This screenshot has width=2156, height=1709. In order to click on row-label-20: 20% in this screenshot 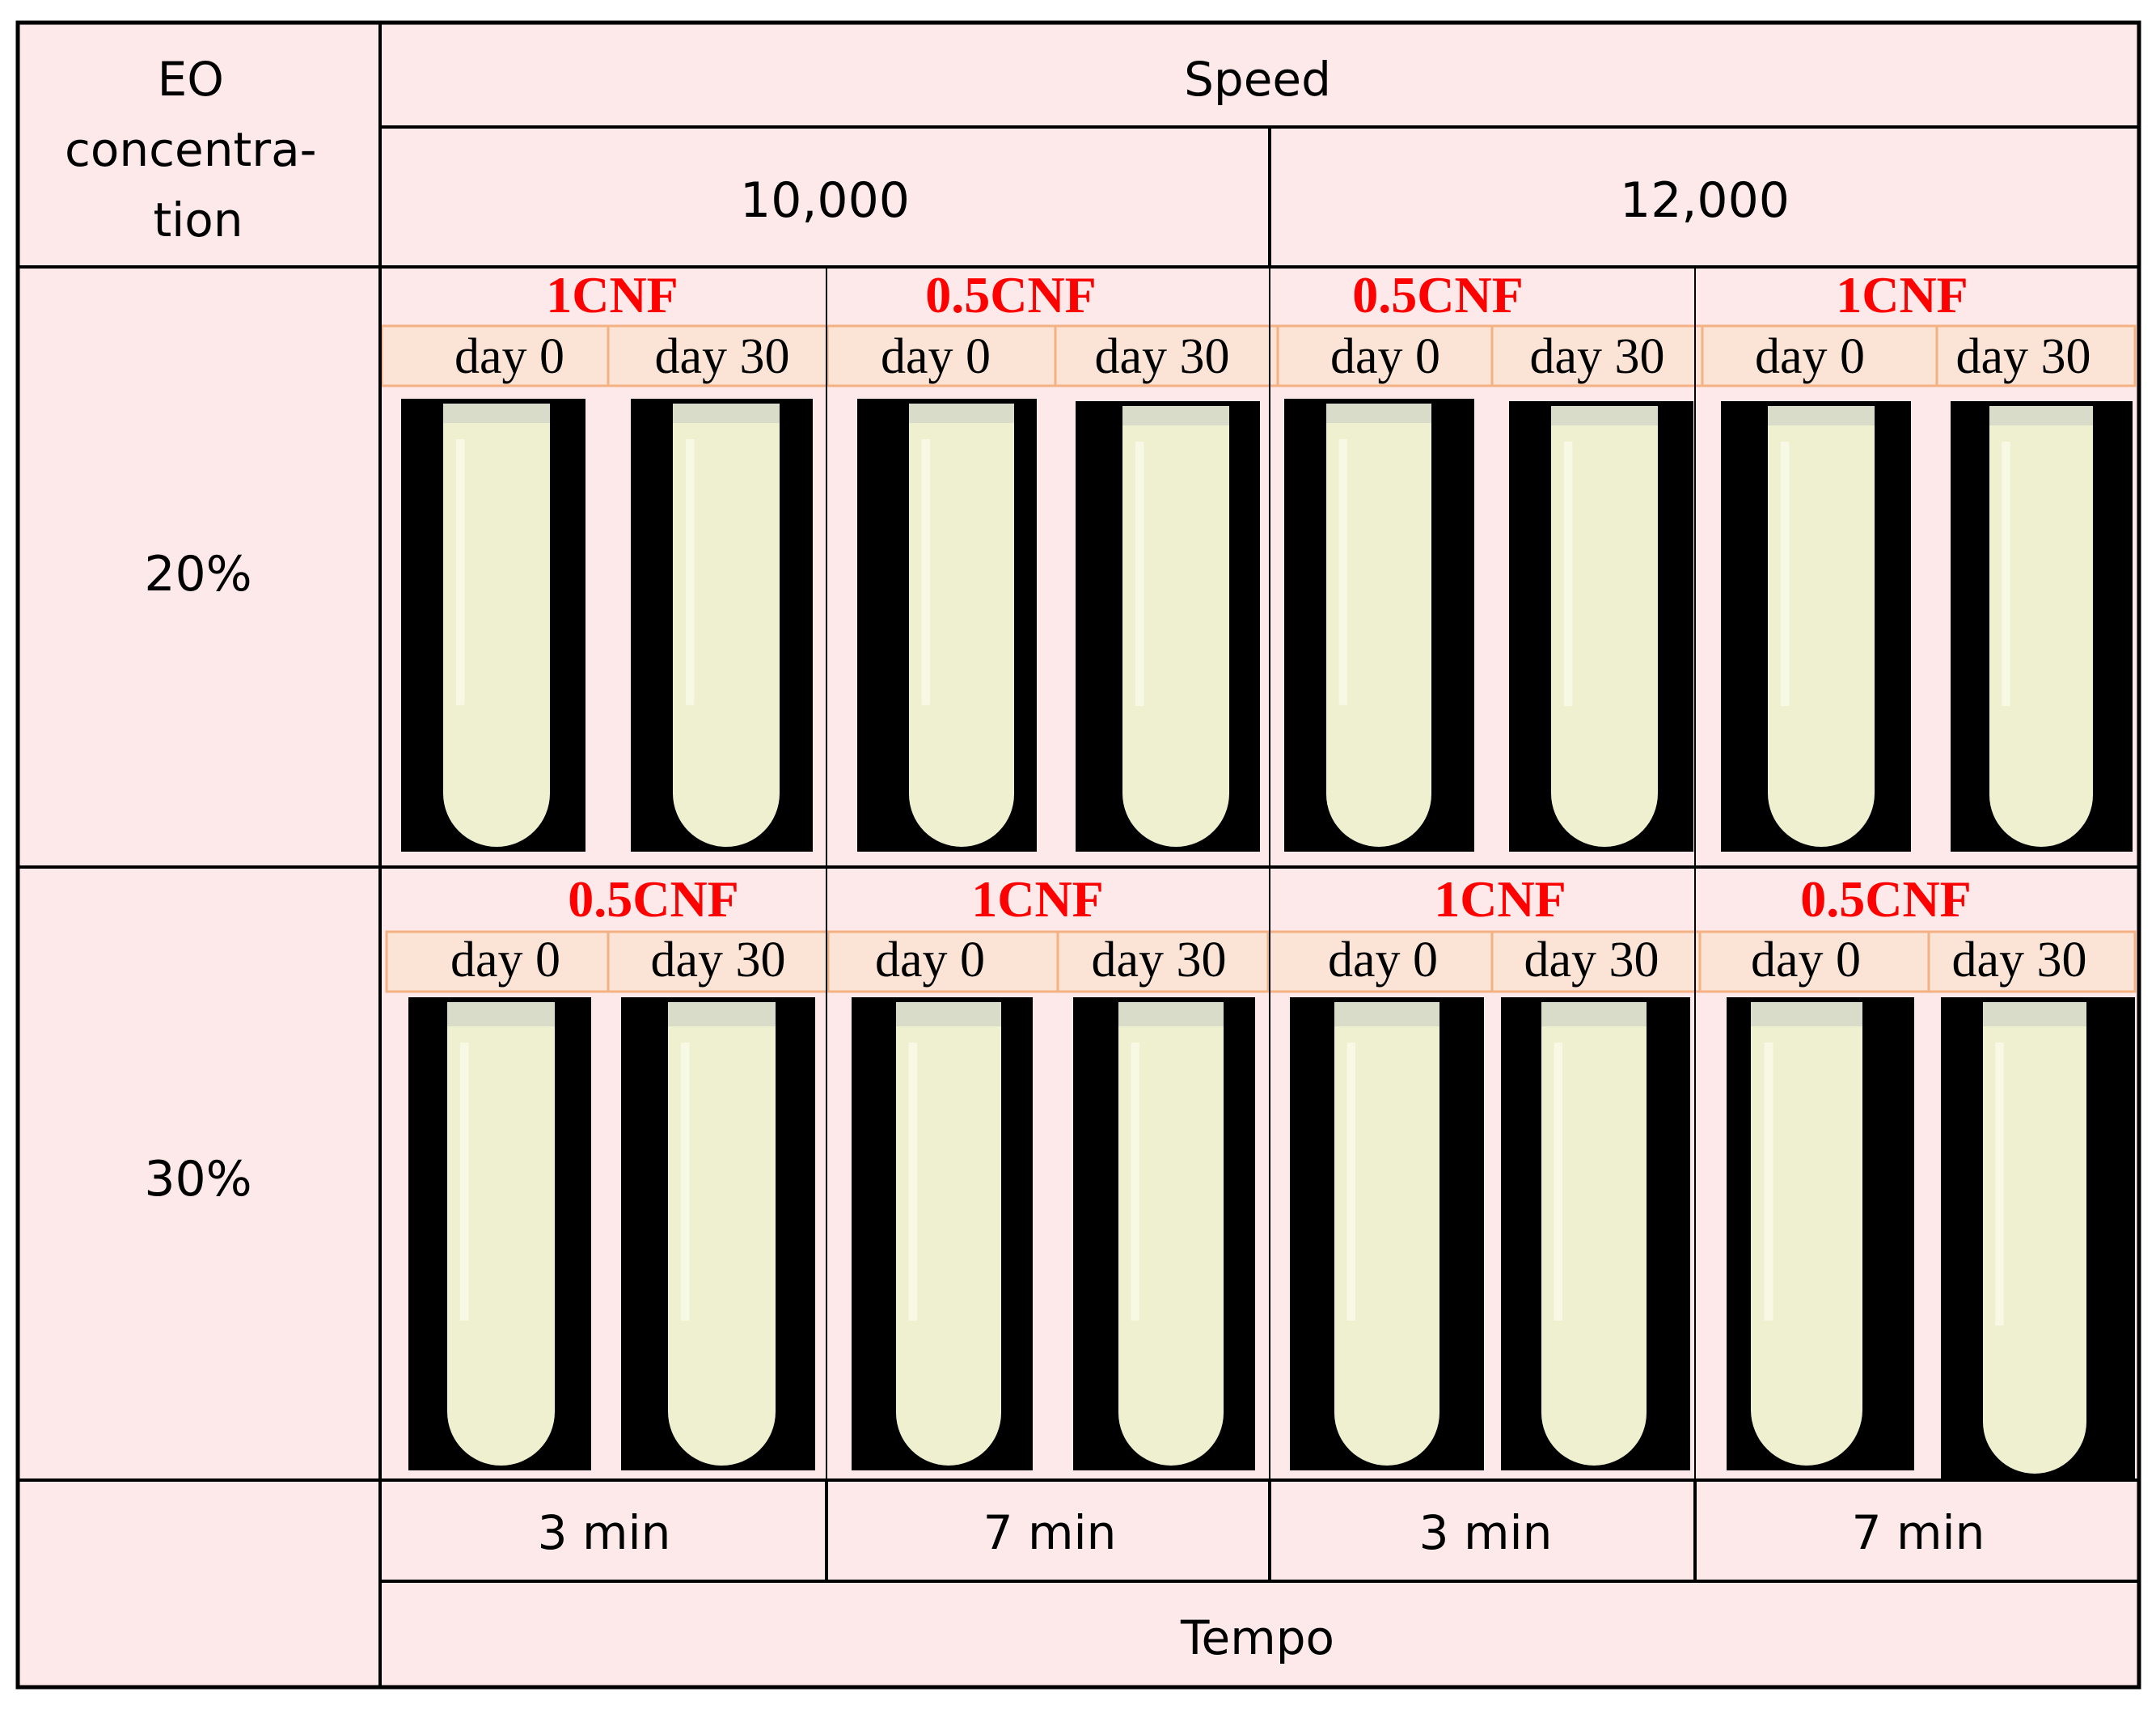, I will do `click(198, 574)`.